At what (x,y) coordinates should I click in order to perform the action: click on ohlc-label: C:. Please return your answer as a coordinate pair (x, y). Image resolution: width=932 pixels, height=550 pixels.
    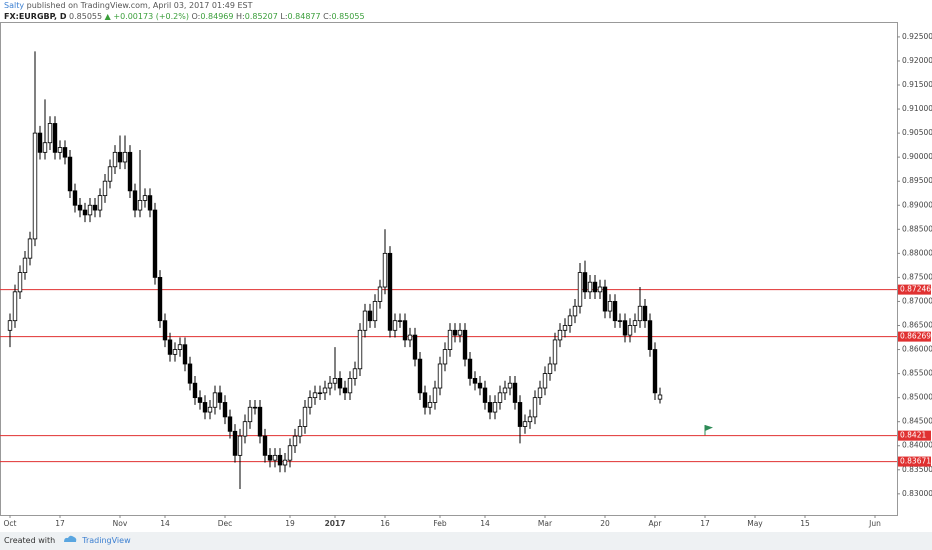
    Looking at the image, I should click on (327, 16).